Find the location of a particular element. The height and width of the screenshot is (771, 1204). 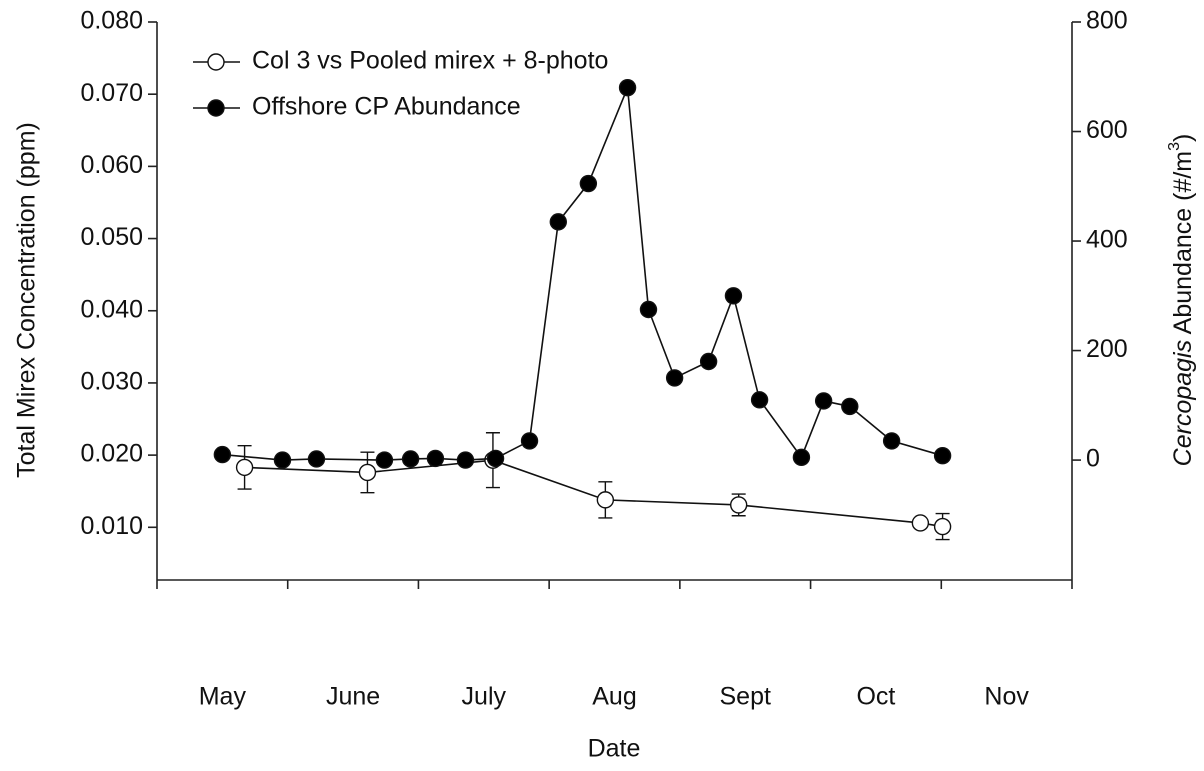

series-line is located at coordinates (593, 493).